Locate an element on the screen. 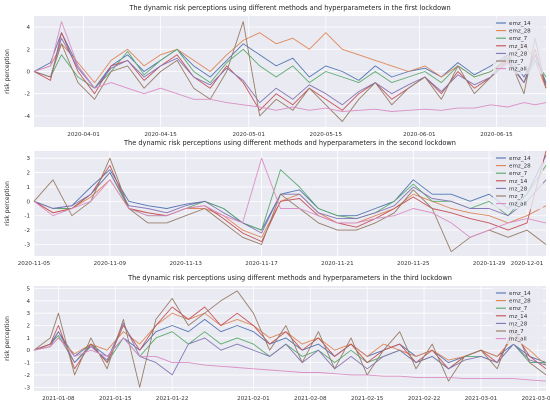  x-tick-label: 2020-12-01 is located at coordinates (527, 264).